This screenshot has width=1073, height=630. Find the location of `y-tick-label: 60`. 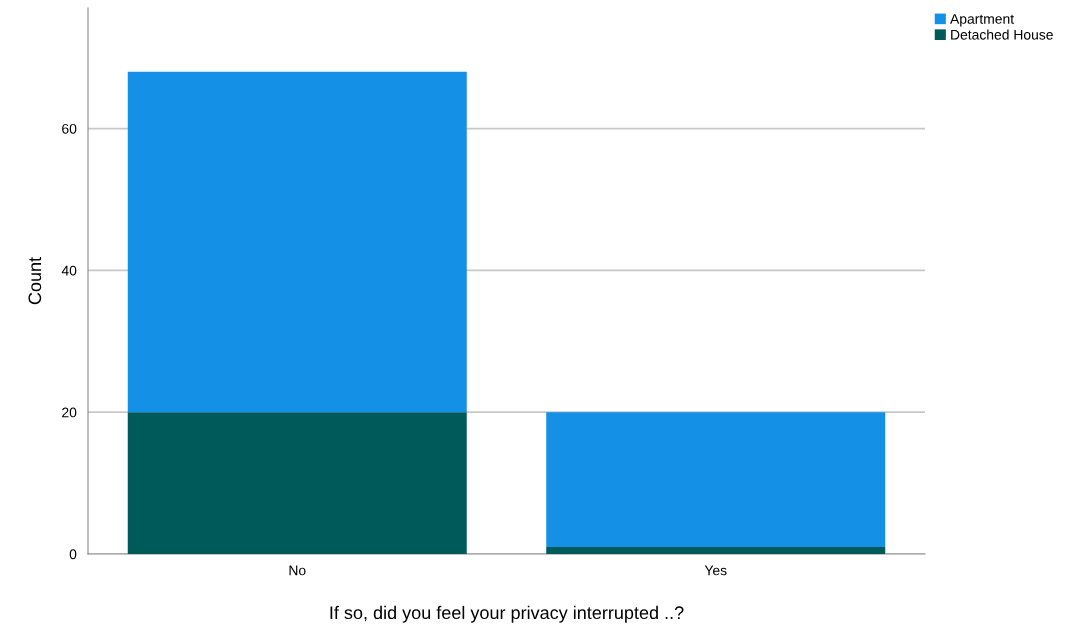

y-tick-label: 60 is located at coordinates (69, 128).